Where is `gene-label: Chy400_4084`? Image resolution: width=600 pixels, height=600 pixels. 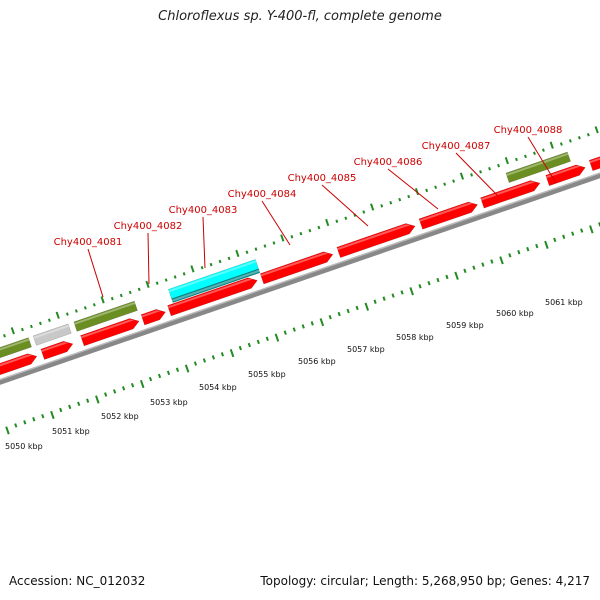
gene-label: Chy400_4084 is located at coordinates (262, 194).